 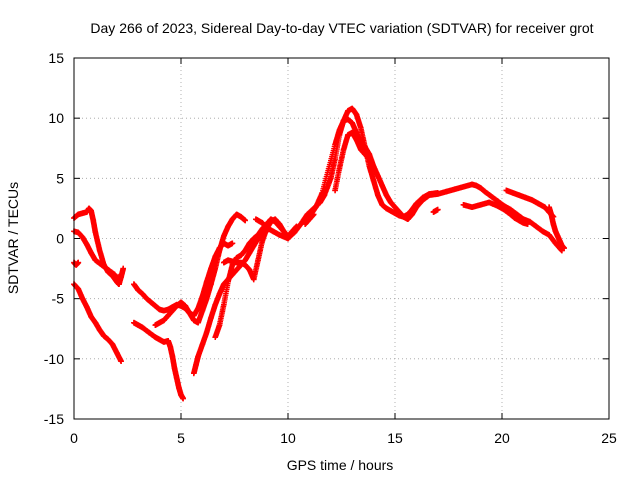 What do you see at coordinates (502, 438) in the screenshot?
I see `x-tick-label: 20` at bounding box center [502, 438].